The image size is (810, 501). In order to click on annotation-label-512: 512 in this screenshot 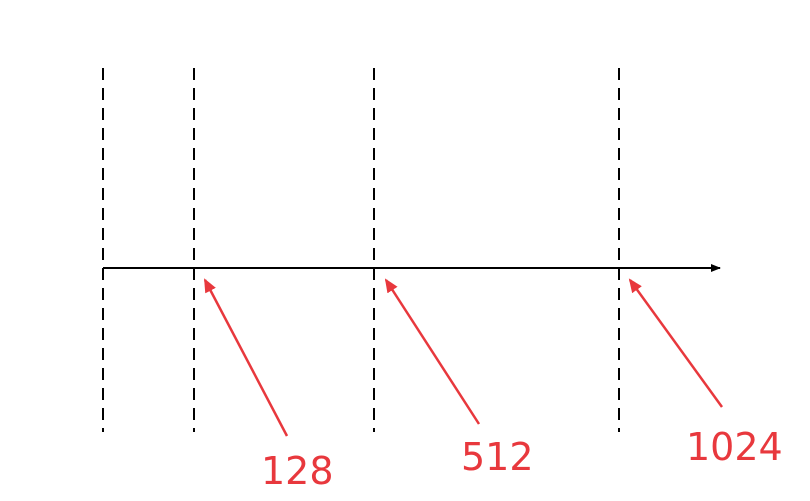, I will do `click(497, 457)`.